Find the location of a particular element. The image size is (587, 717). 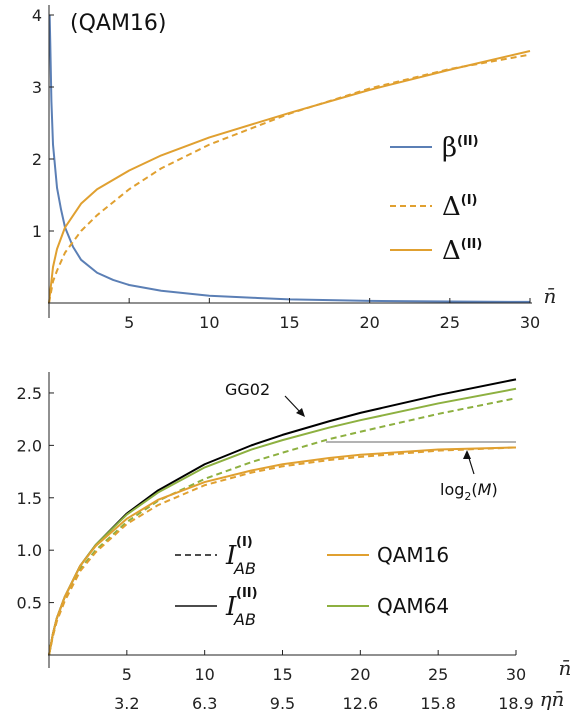

bottom-x-axis-label: n̄ is located at coordinates (565, 668).